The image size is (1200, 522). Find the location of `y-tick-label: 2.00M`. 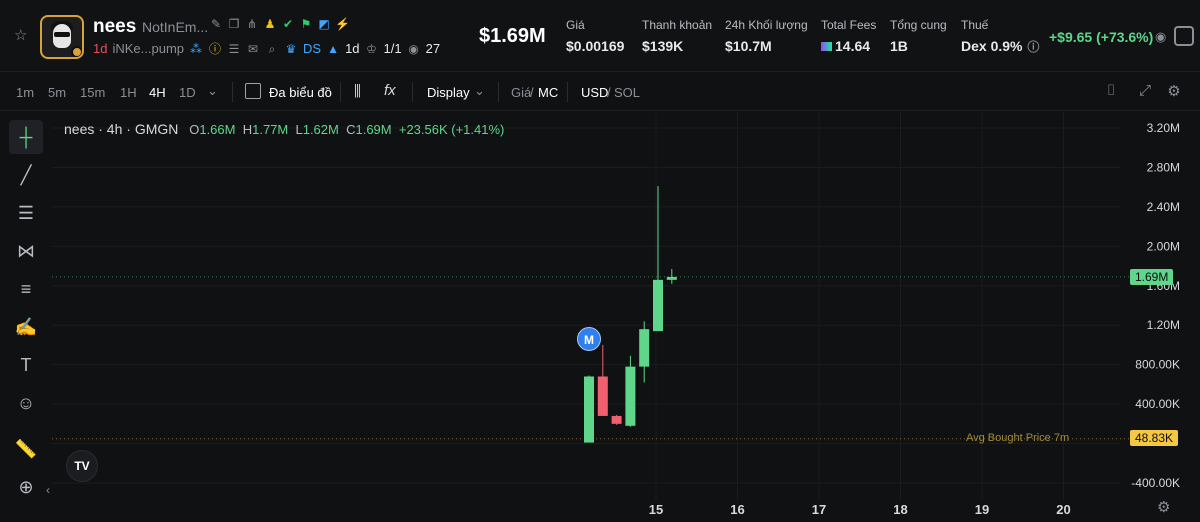

y-tick-label: 2.00M is located at coordinates (1163, 246).